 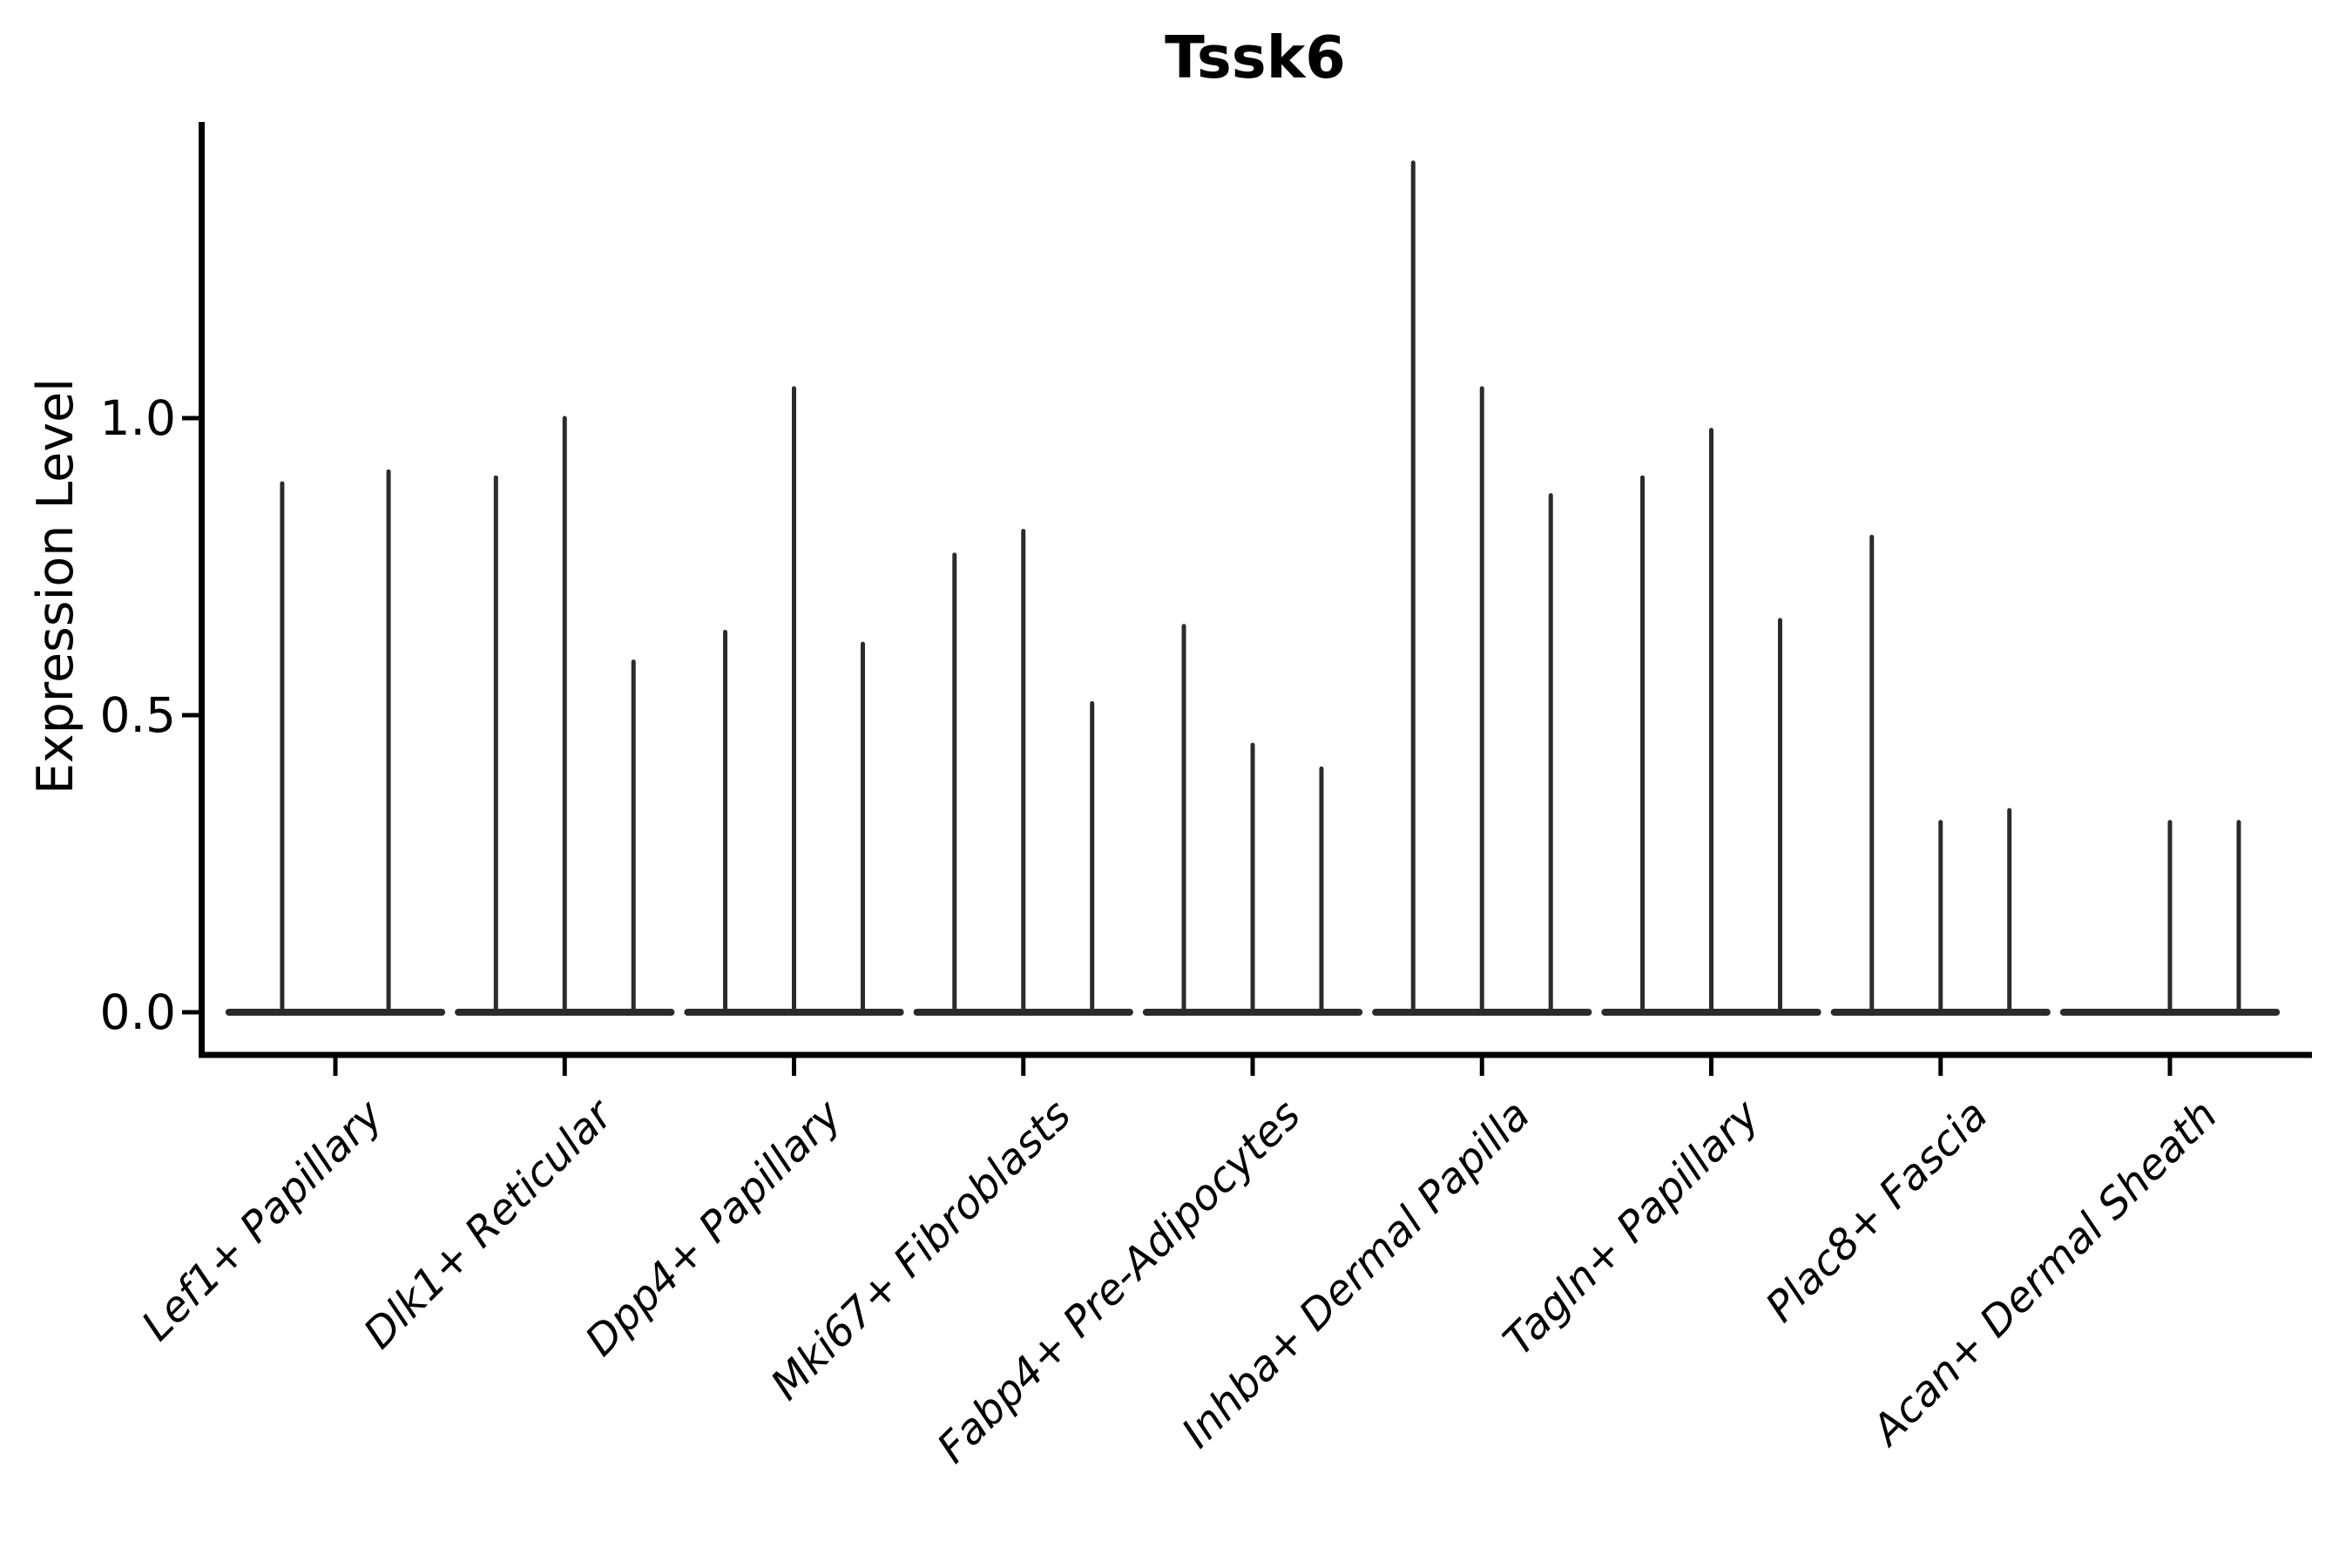 I want to click on y-tick-label: 1.0, so click(x=137, y=418).